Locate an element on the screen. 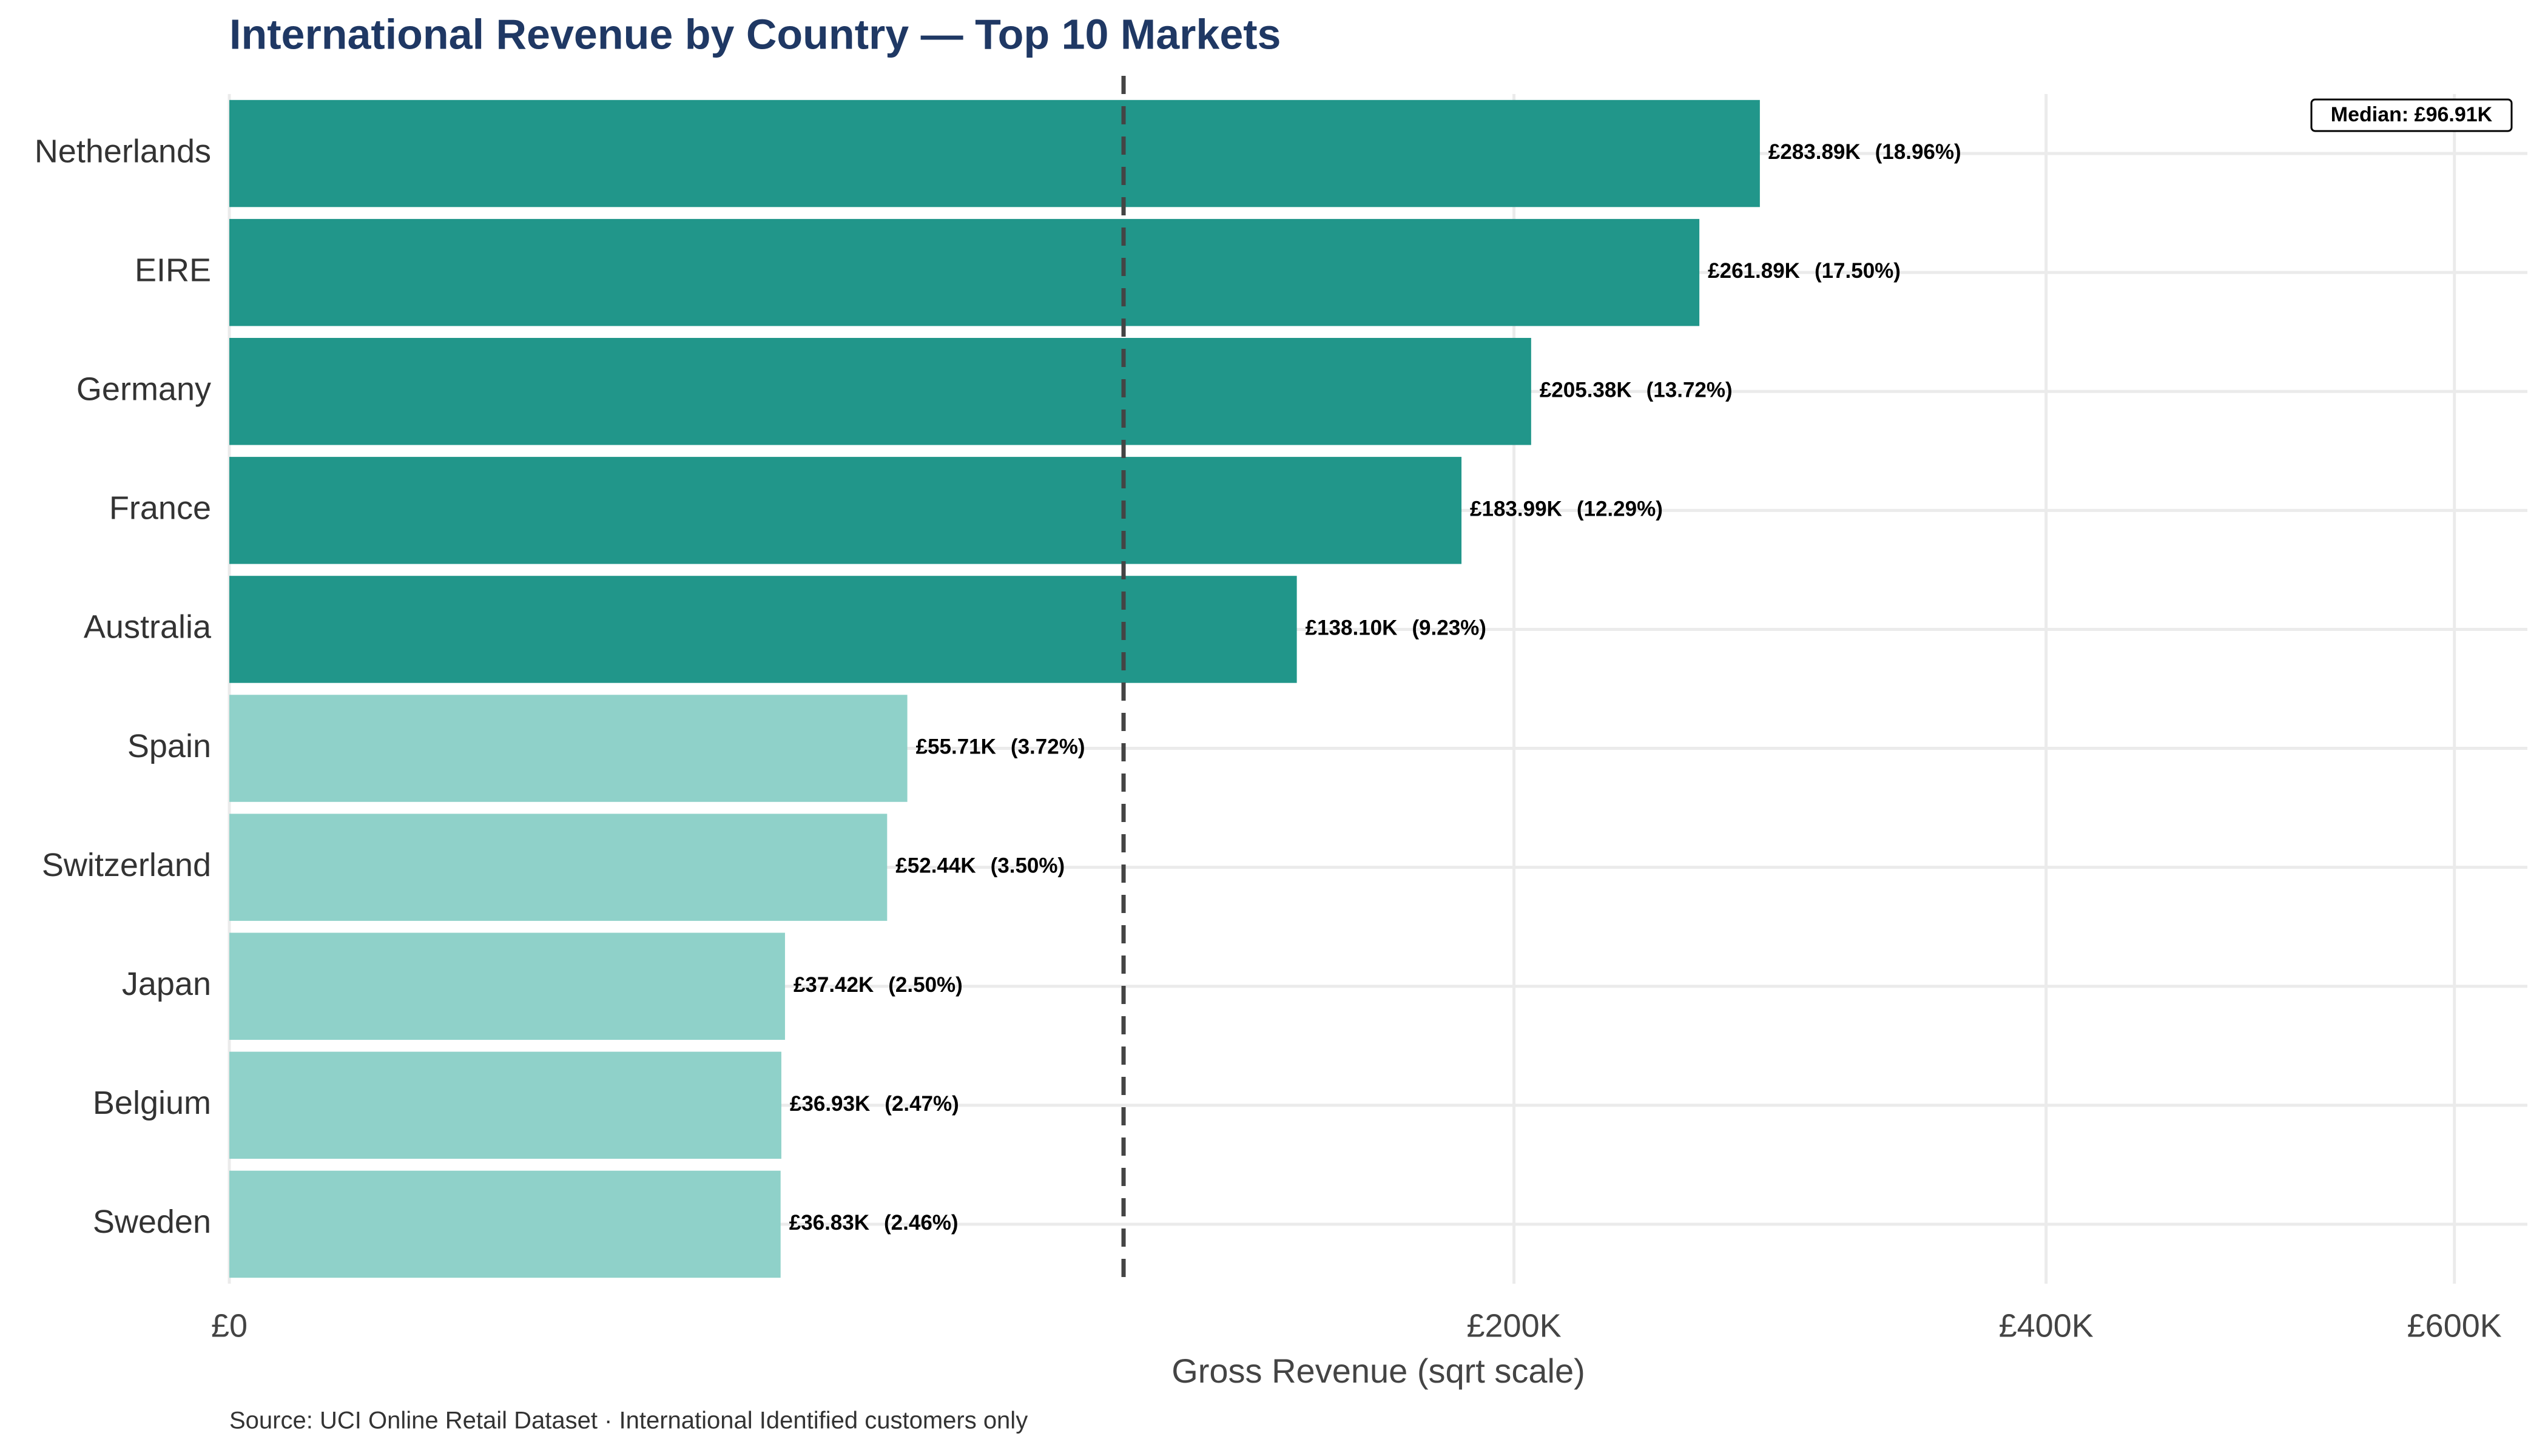  share-text: (2.47%) is located at coordinates (922, 1104).